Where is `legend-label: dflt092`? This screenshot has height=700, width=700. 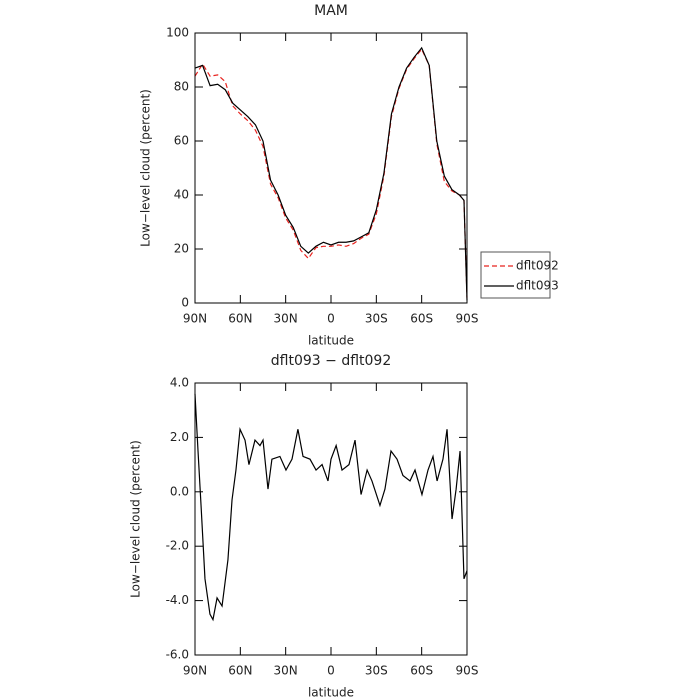
legend-label: dflt092 is located at coordinates (537, 266).